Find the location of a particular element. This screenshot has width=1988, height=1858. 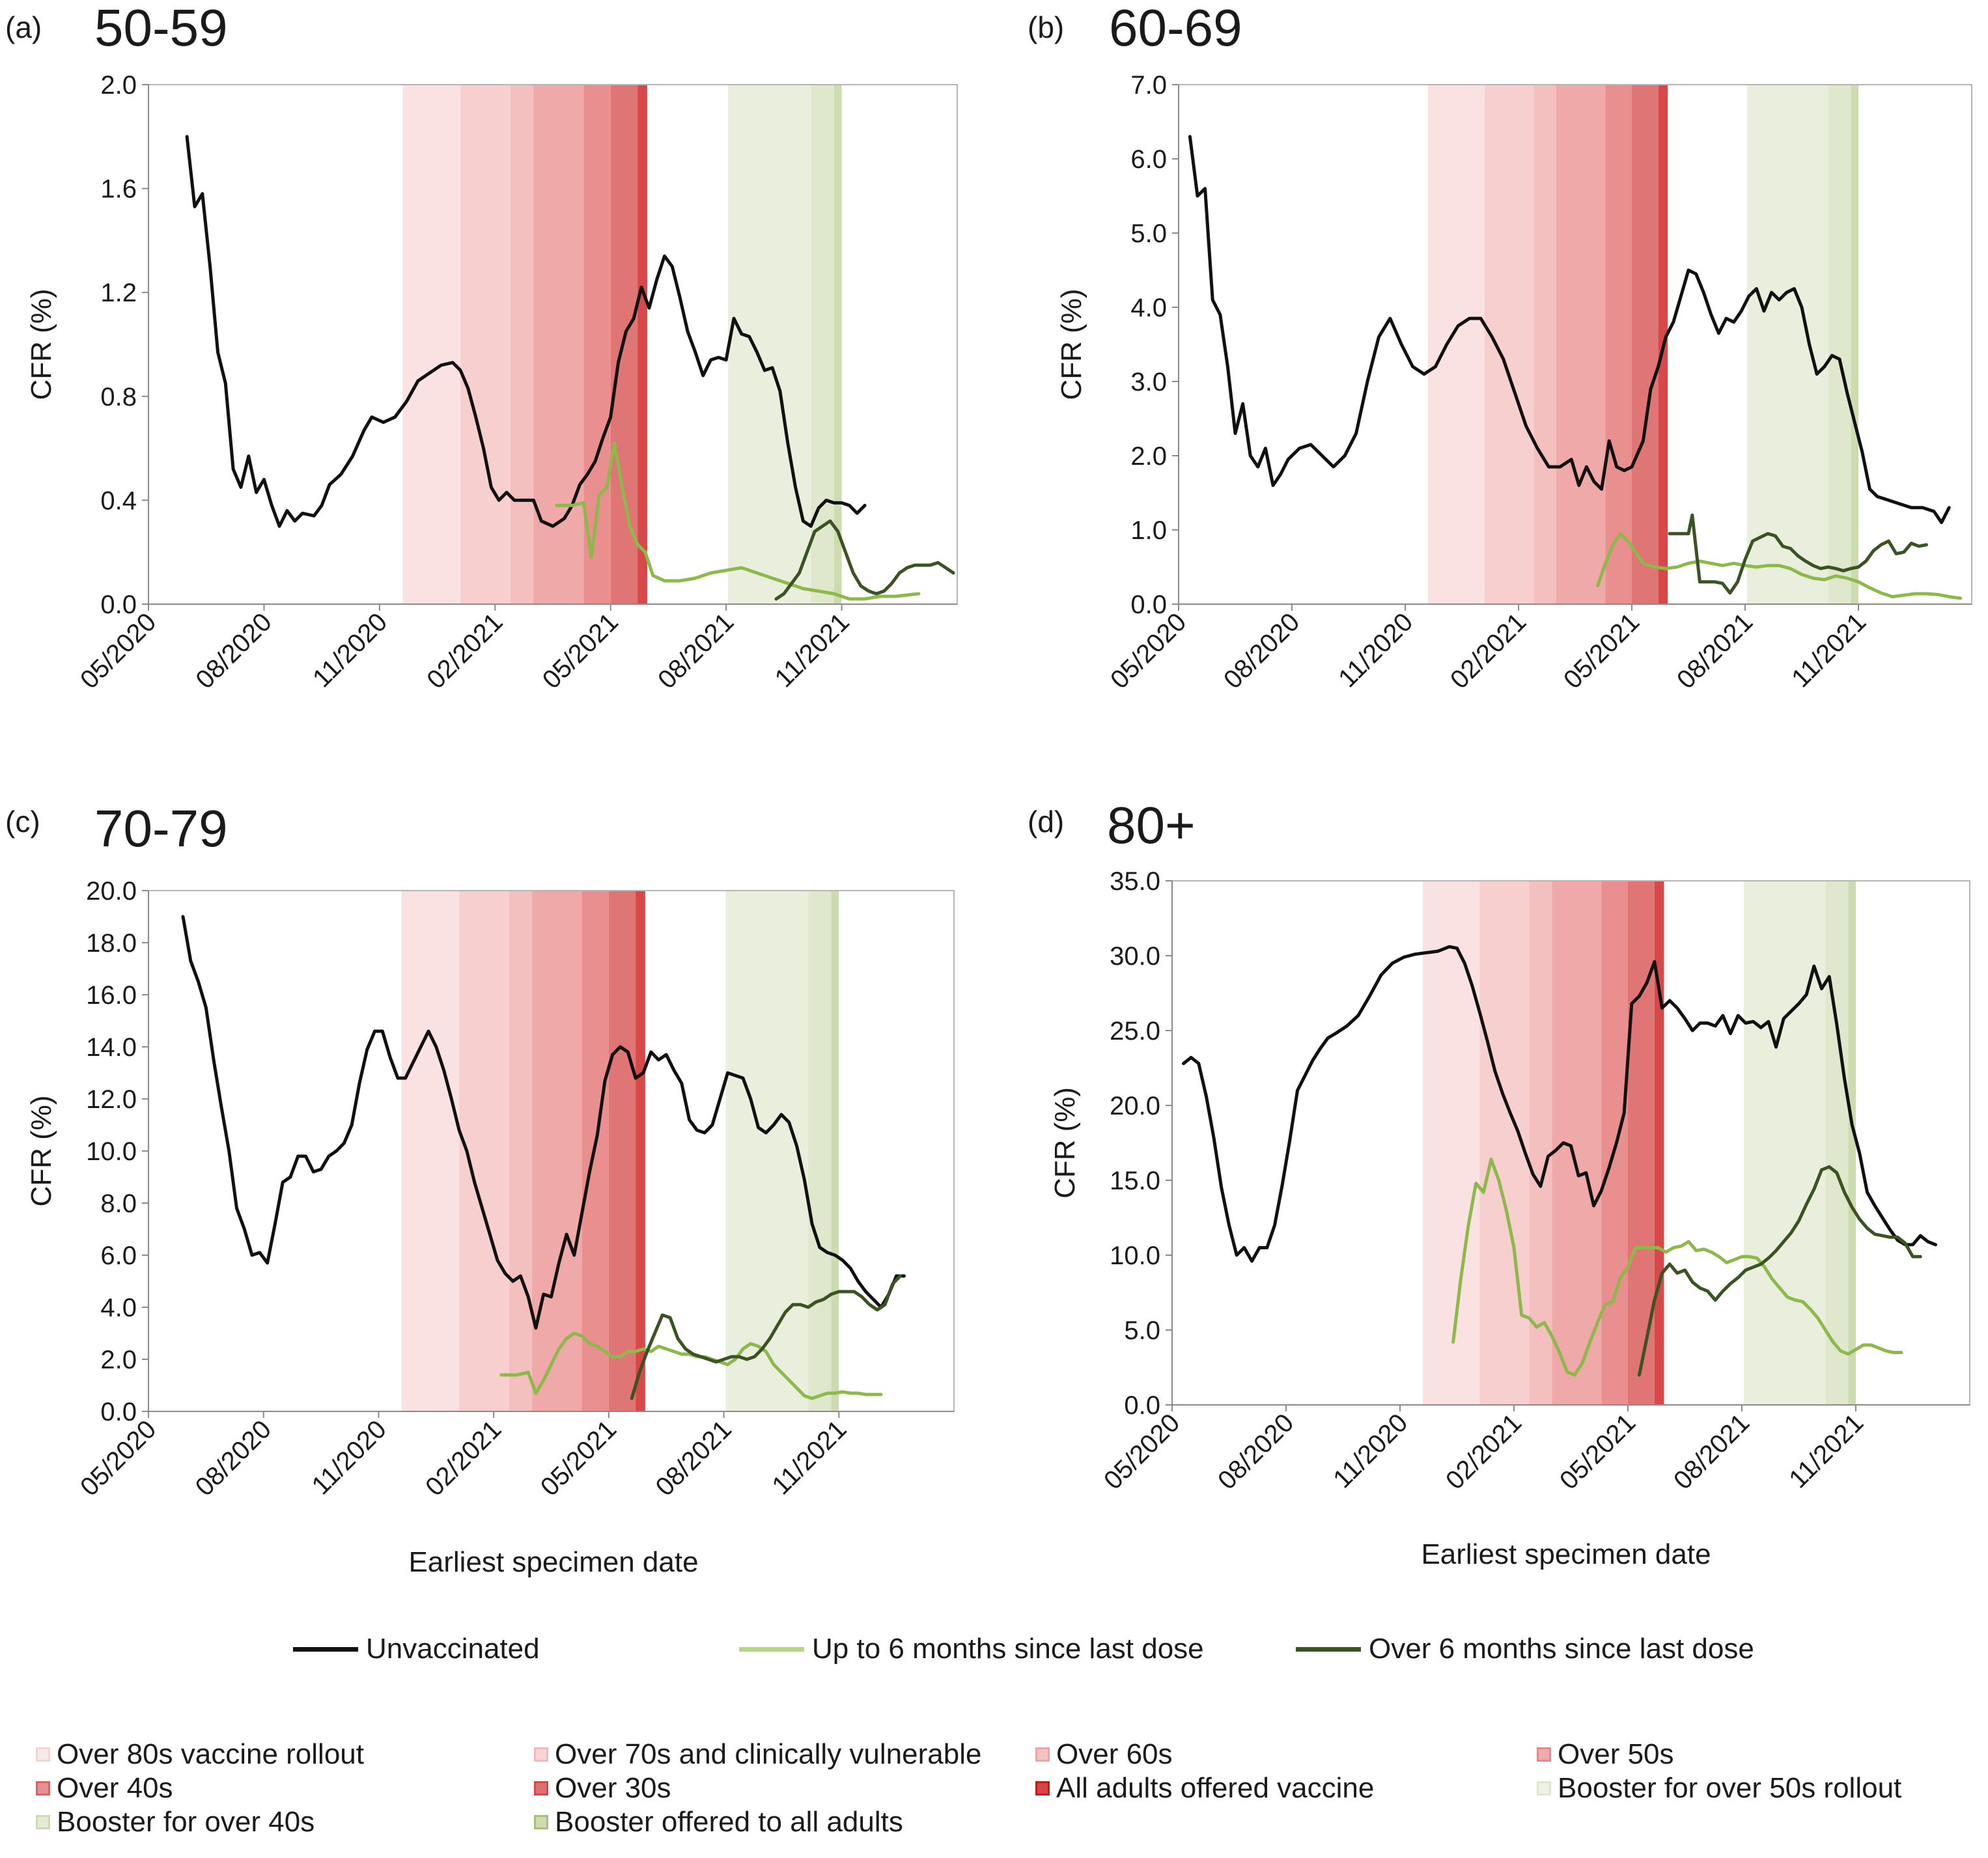

x-tick-label: 08/2021 is located at coordinates (694, 1458).